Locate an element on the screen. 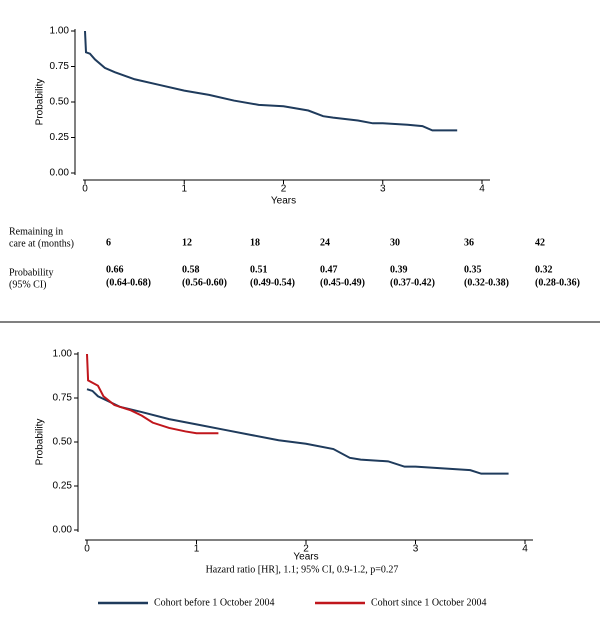  table-cell: 30 is located at coordinates (395, 242).